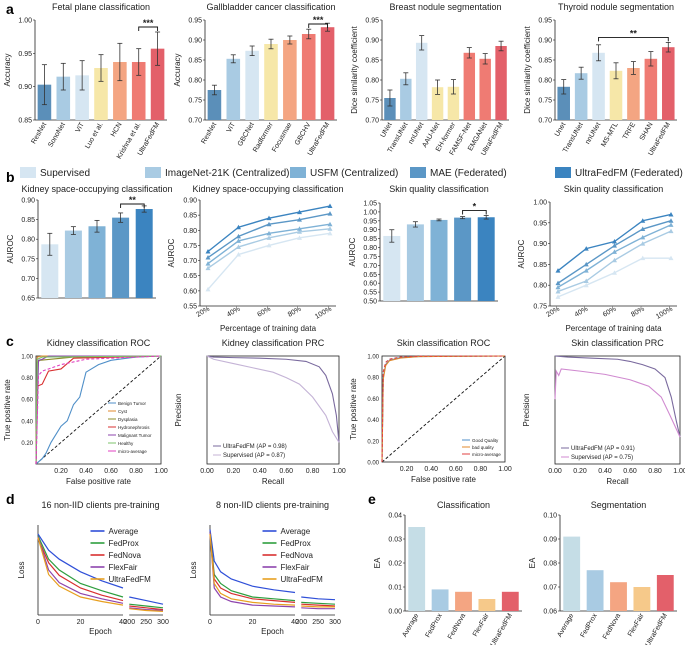 The image size is (685, 645). What do you see at coordinates (647, 132) in the screenshot?
I see `x-tick-label: SHAN` at bounding box center [647, 132].